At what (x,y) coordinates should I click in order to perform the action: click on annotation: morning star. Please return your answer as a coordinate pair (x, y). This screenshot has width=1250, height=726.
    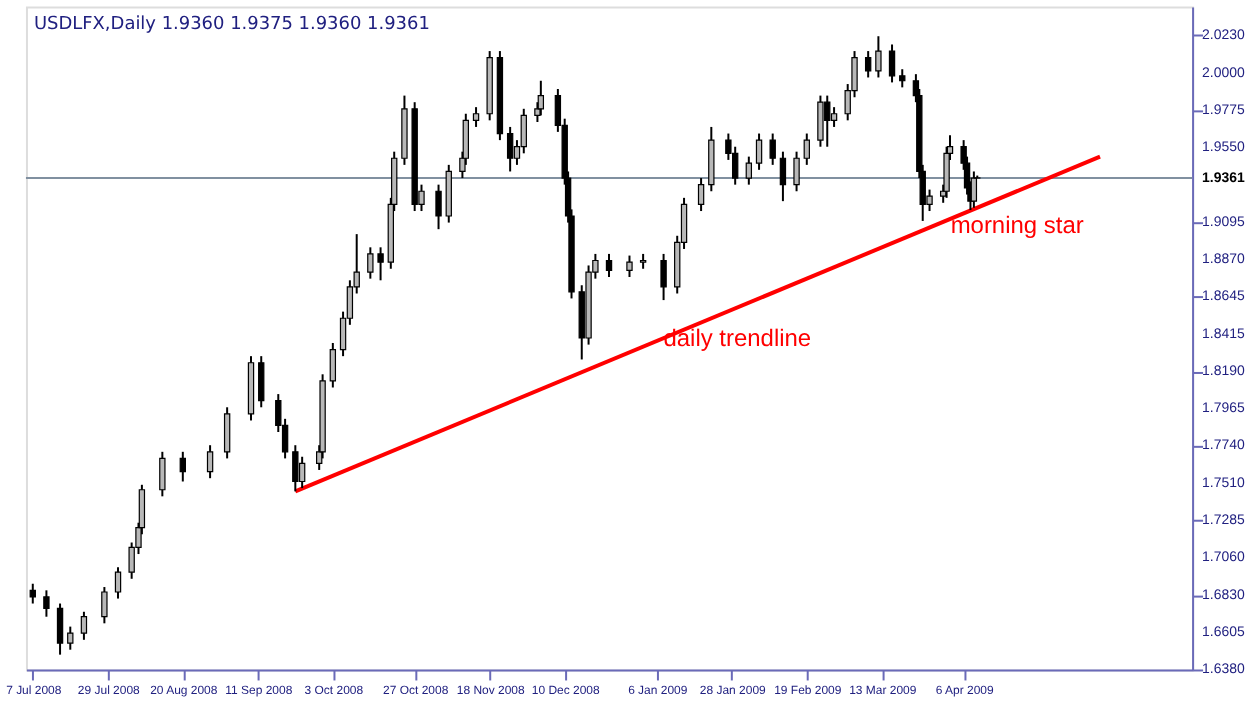
    Looking at the image, I should click on (1017, 225).